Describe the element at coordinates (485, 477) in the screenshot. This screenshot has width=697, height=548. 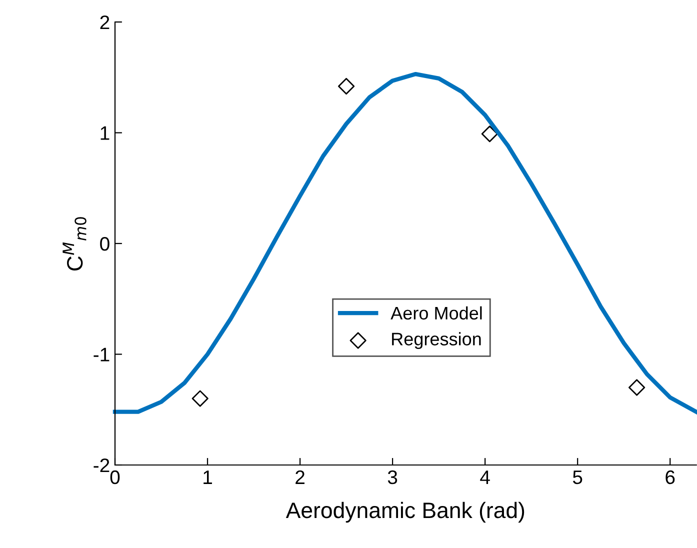
I see `x-tick-label: 4` at that location.